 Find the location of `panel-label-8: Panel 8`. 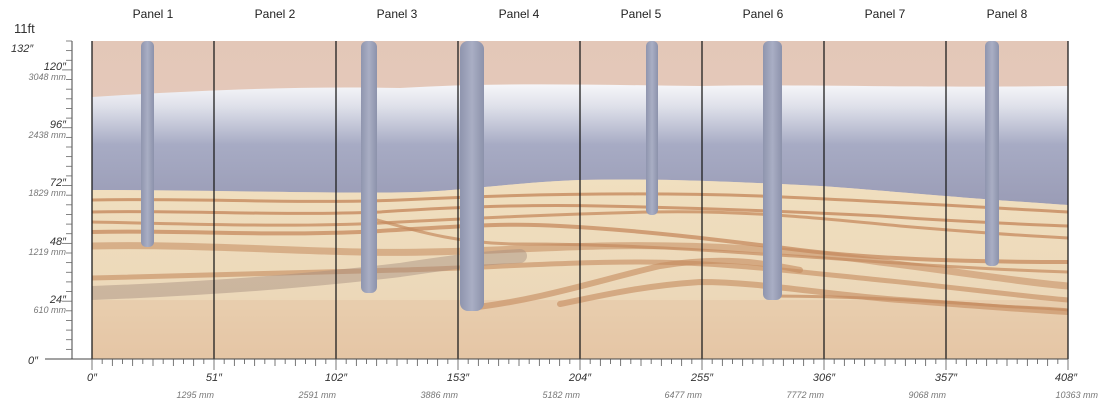

panel-label-8: Panel 8 is located at coordinates (1007, 14).